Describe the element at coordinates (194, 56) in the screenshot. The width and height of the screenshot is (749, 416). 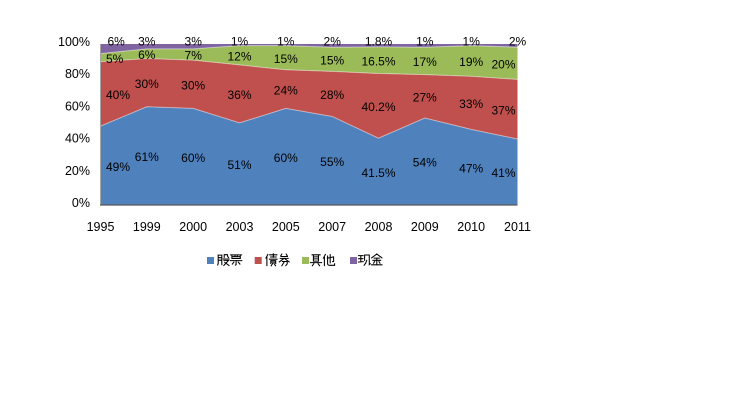
I see `svg-text: 7%` at that location.